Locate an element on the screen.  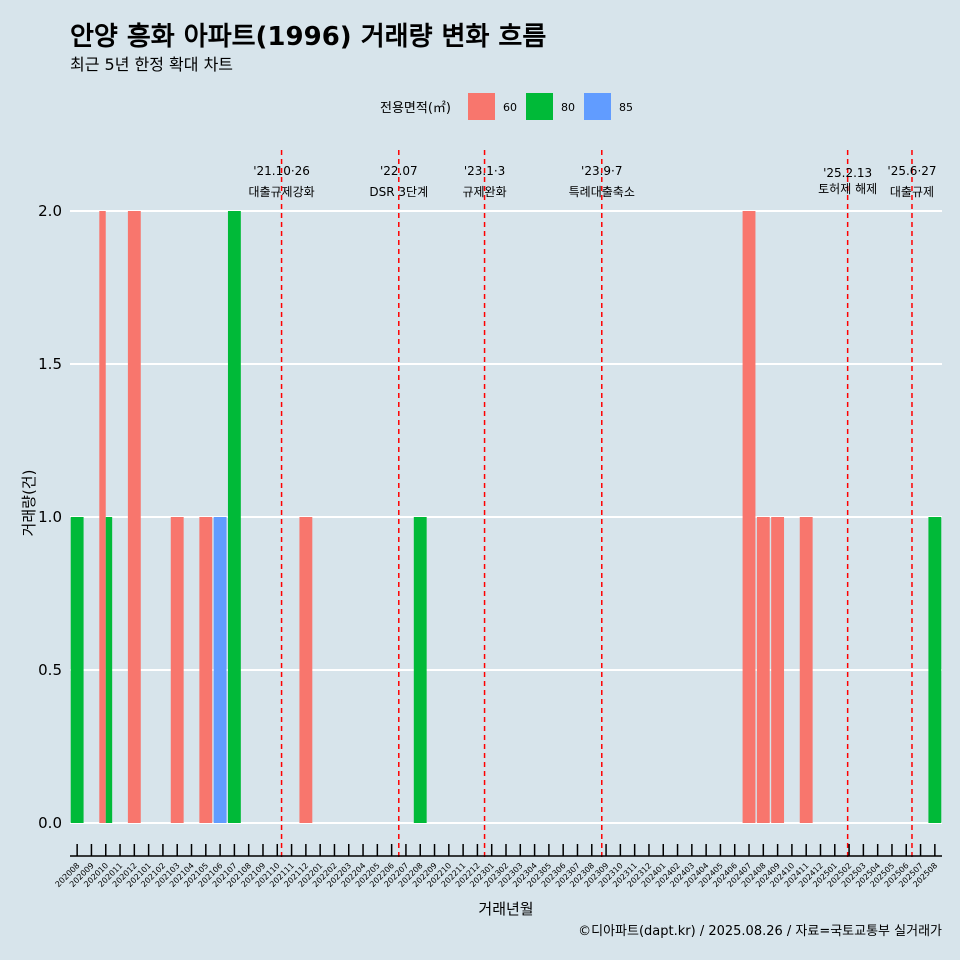
event-label: 대출규제 is located at coordinates (912, 192).